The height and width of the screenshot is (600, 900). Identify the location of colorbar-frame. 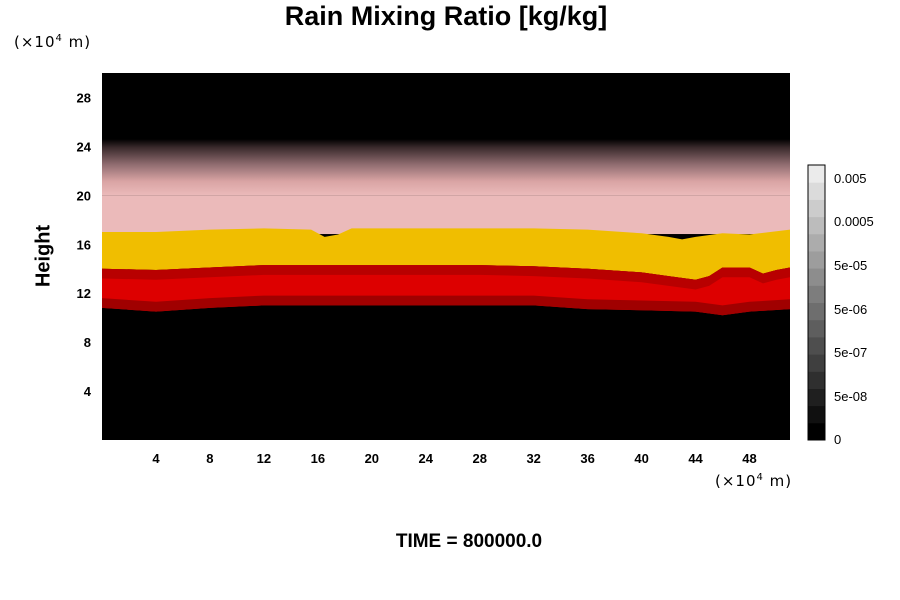
(816, 302).